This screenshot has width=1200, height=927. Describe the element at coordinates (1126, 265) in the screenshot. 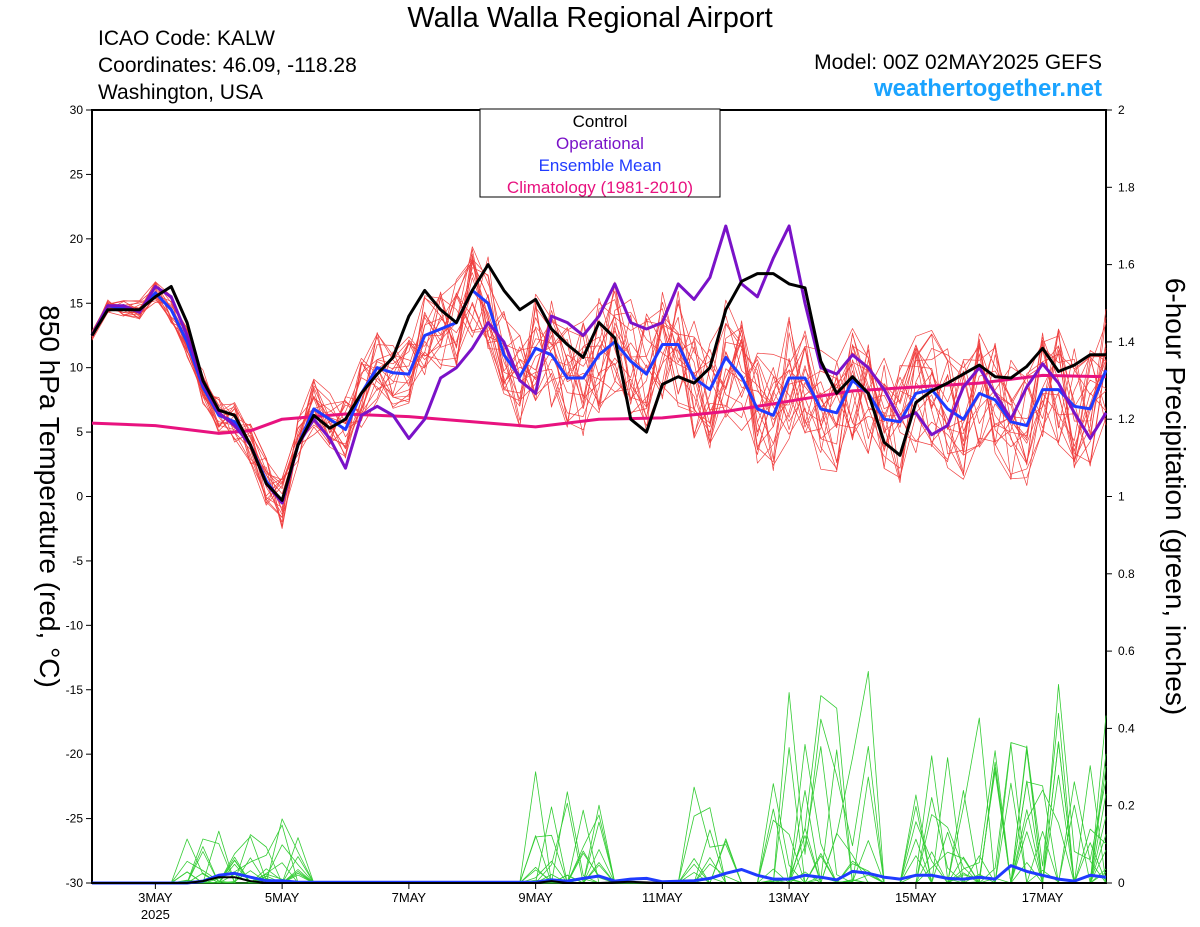

I see `y-right-tick-label: 1.6` at that location.